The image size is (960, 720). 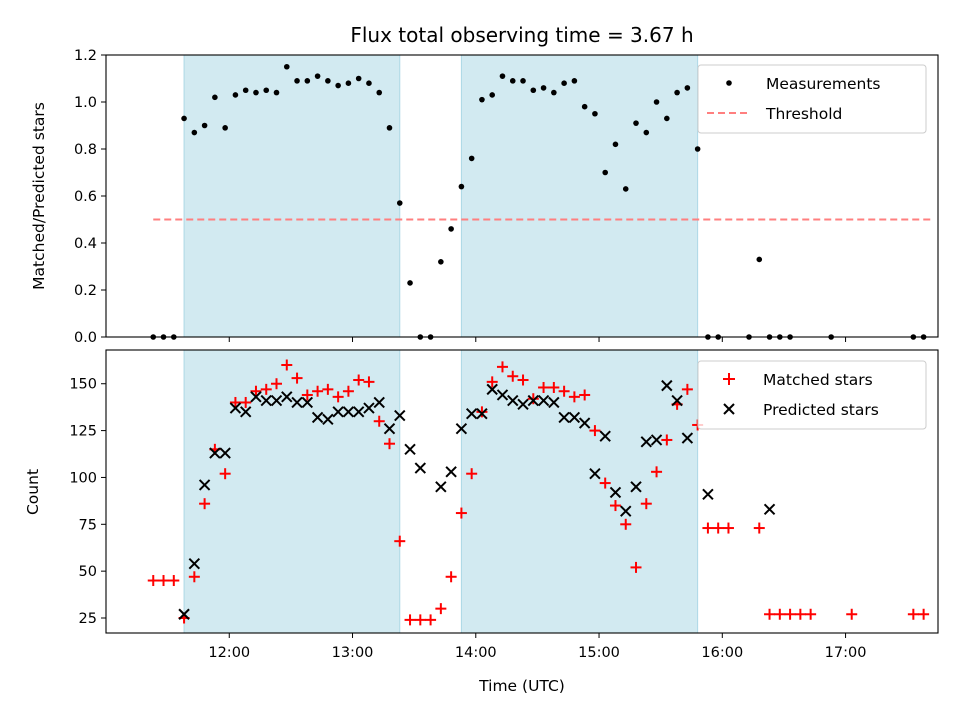 What do you see at coordinates (521, 35) in the screenshot?
I see `chart-title: Flux total observing time = 3.67 h` at bounding box center [521, 35].